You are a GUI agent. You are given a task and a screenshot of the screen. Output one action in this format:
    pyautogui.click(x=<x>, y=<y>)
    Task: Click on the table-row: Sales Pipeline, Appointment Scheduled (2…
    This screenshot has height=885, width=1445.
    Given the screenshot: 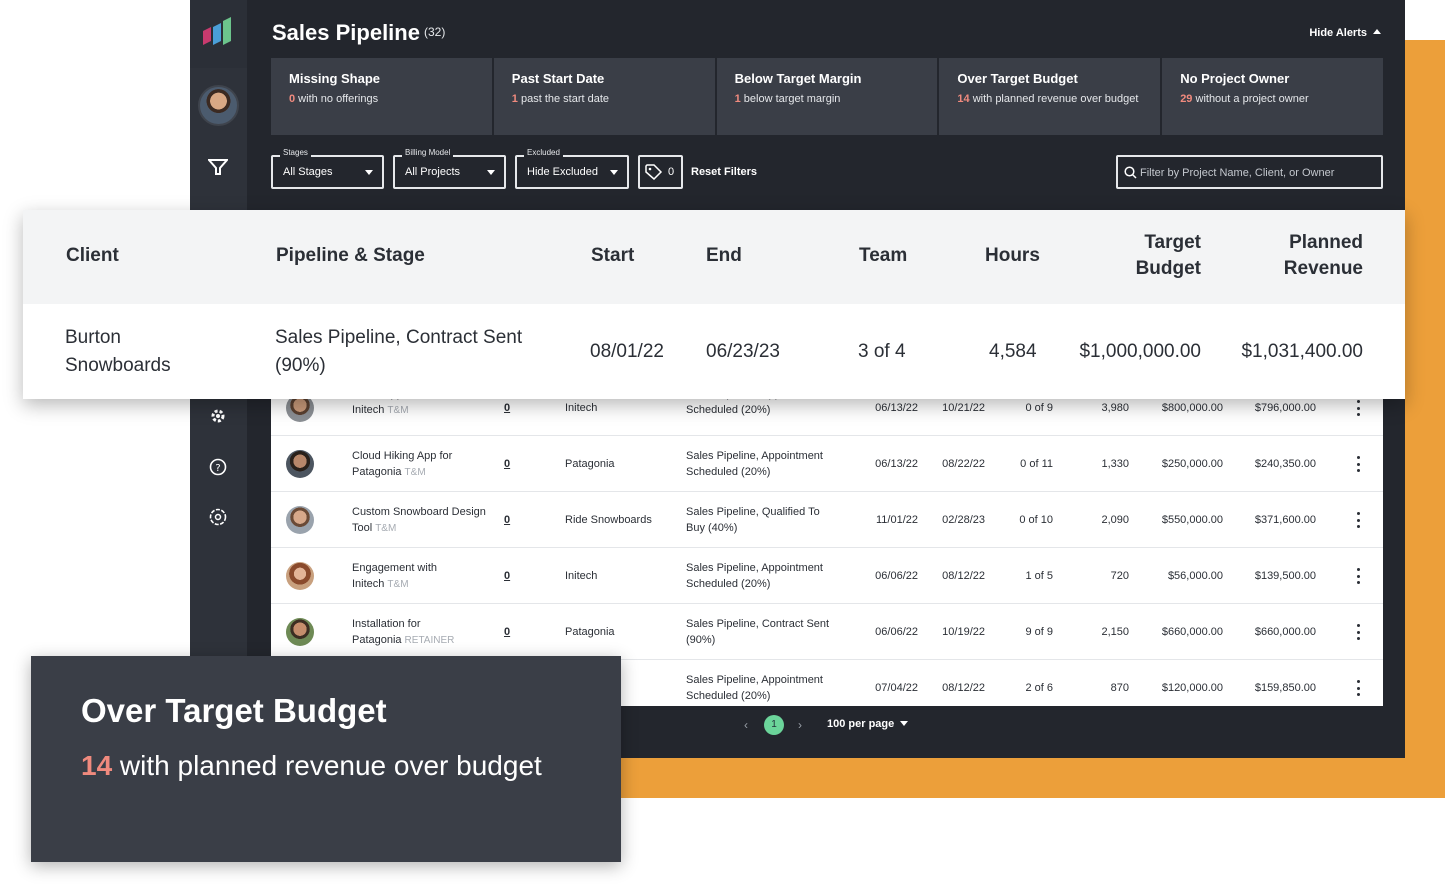 What is the action you would take?
    pyautogui.click(x=827, y=683)
    